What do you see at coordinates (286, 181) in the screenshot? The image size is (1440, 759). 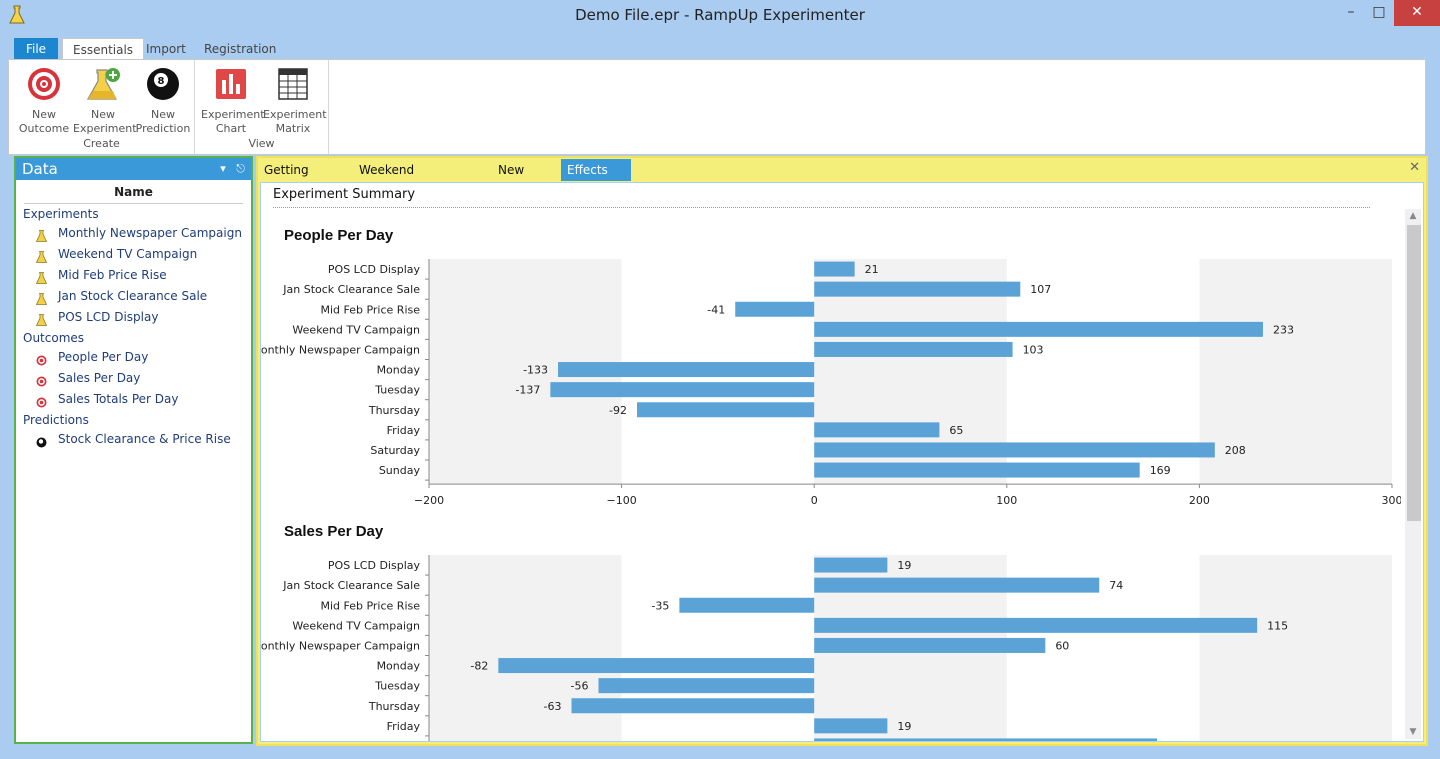 I see `tab-getting-started: Getting Started` at bounding box center [286, 181].